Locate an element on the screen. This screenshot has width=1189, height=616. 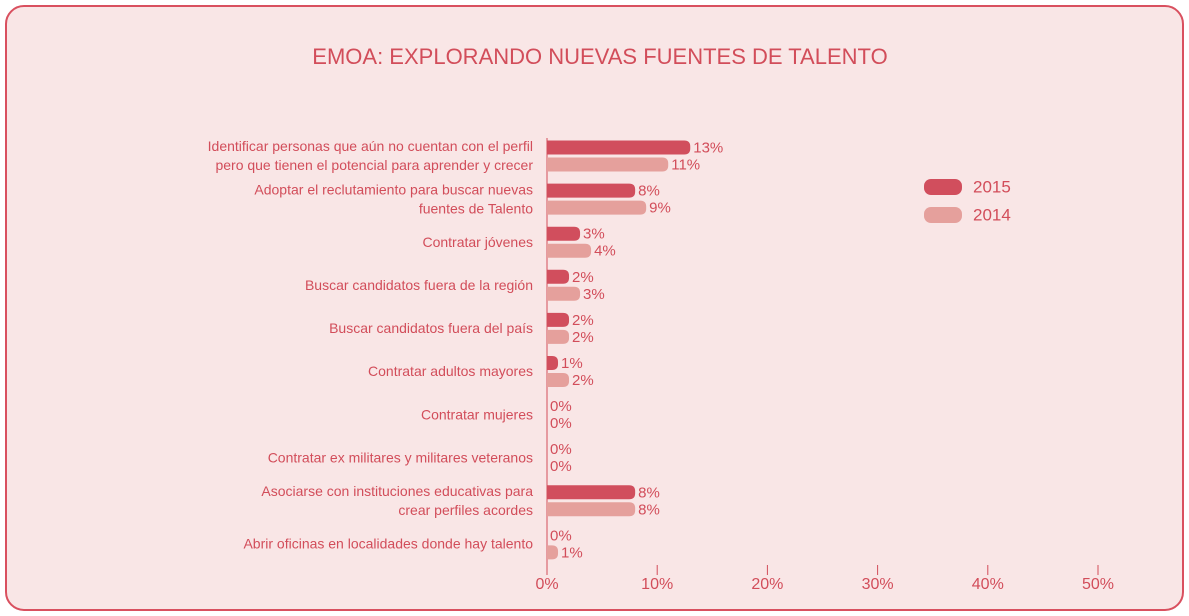
x-tick-label: 50% is located at coordinates (1098, 584).